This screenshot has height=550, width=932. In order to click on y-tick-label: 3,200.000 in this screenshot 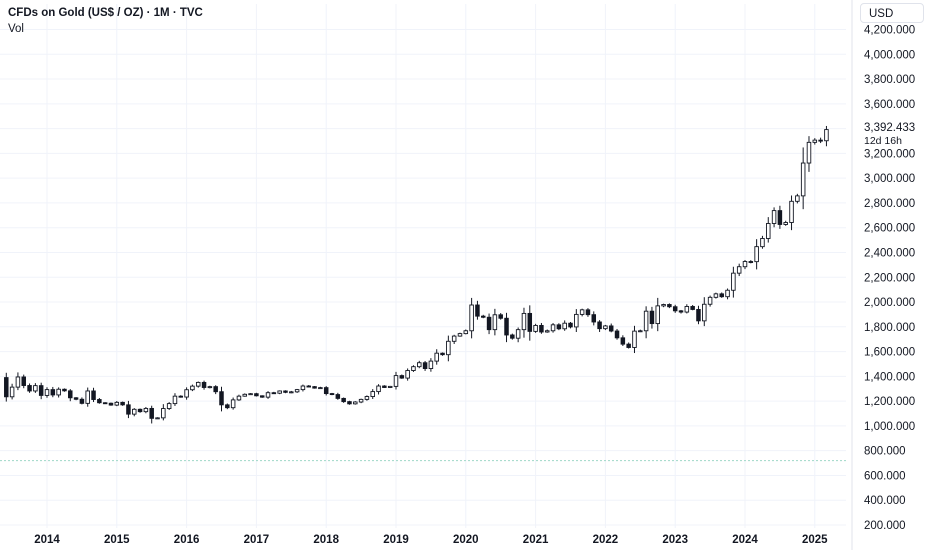, I will do `click(889, 154)`.